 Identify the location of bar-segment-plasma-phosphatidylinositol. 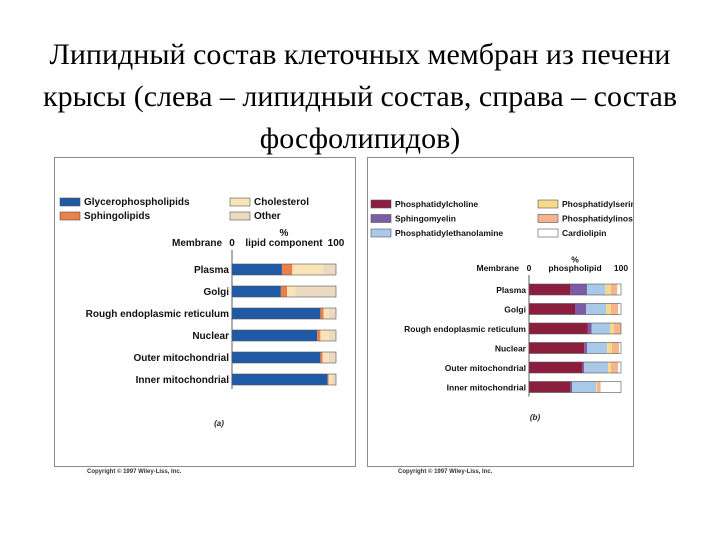
(614, 289).